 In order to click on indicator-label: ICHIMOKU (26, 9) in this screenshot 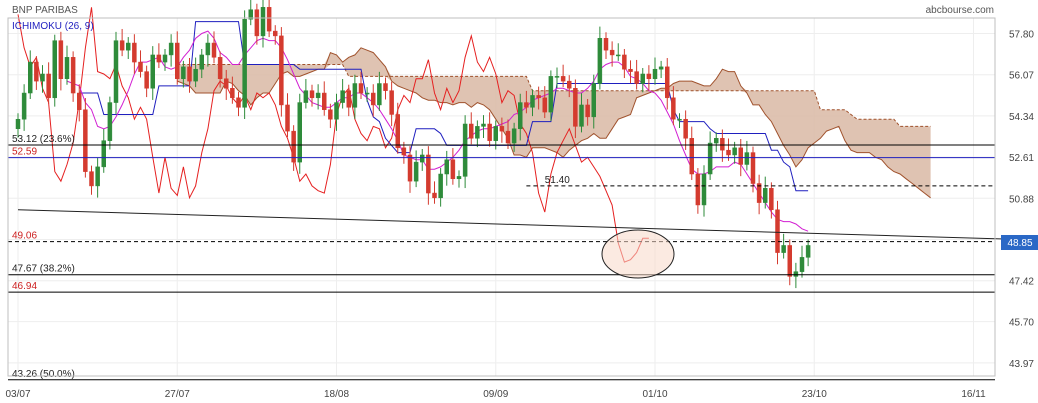, I will do `click(53, 26)`.